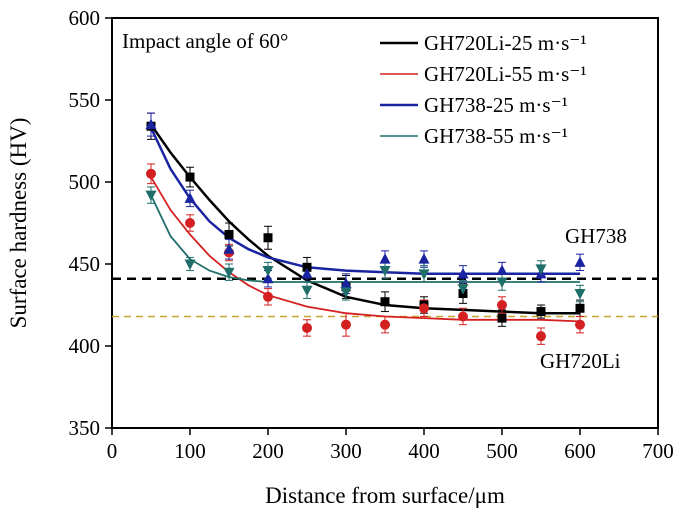 The width and height of the screenshot is (680, 512). I want to click on y-tick-label: 500, so click(85, 182).